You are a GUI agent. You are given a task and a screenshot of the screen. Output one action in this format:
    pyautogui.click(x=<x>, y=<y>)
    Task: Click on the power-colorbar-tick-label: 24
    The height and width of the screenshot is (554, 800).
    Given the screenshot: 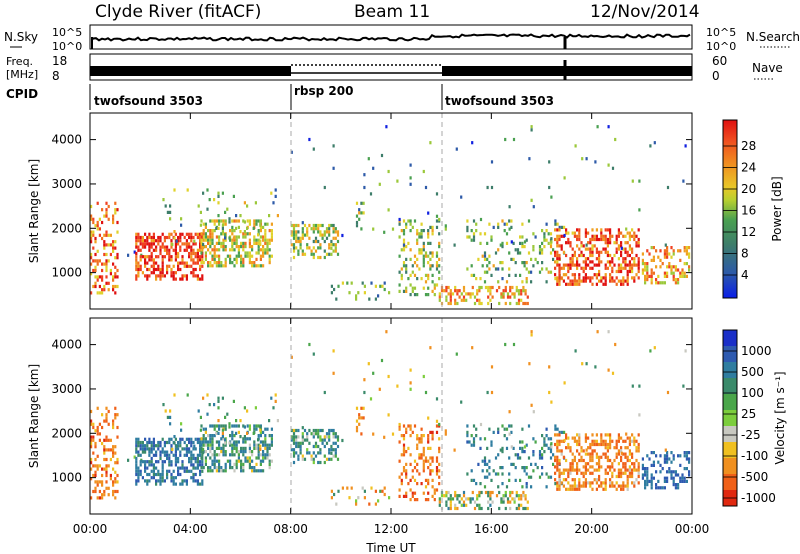 What is the action you would take?
    pyautogui.click(x=748, y=168)
    